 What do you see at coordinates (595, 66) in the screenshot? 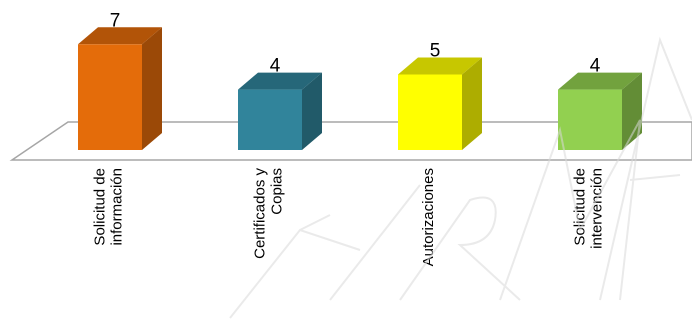
I see `value-label-4: 4` at bounding box center [595, 66].